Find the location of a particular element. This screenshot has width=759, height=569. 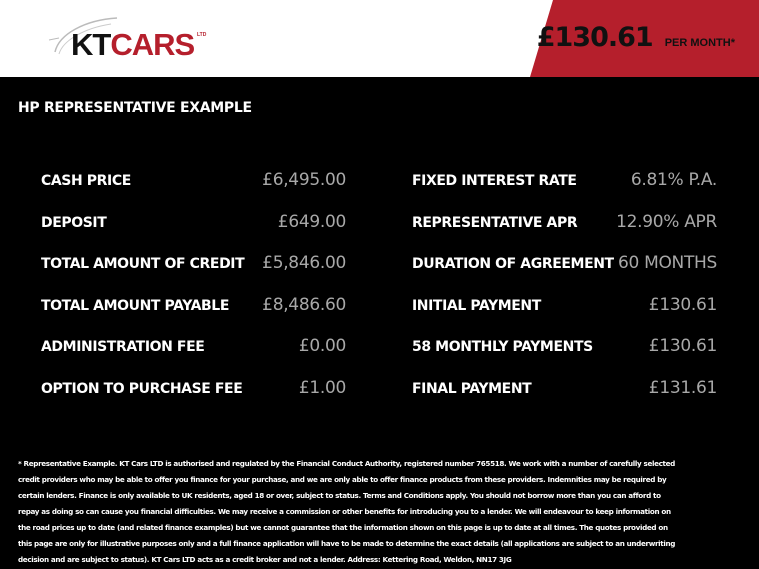

row-value: £131.61 is located at coordinates (683, 387).